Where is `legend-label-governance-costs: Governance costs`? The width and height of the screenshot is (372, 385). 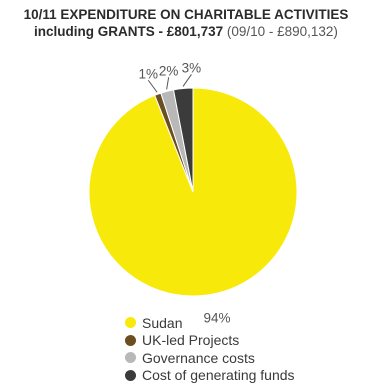
legend-label-governance-costs: Governance costs is located at coordinates (198, 357).